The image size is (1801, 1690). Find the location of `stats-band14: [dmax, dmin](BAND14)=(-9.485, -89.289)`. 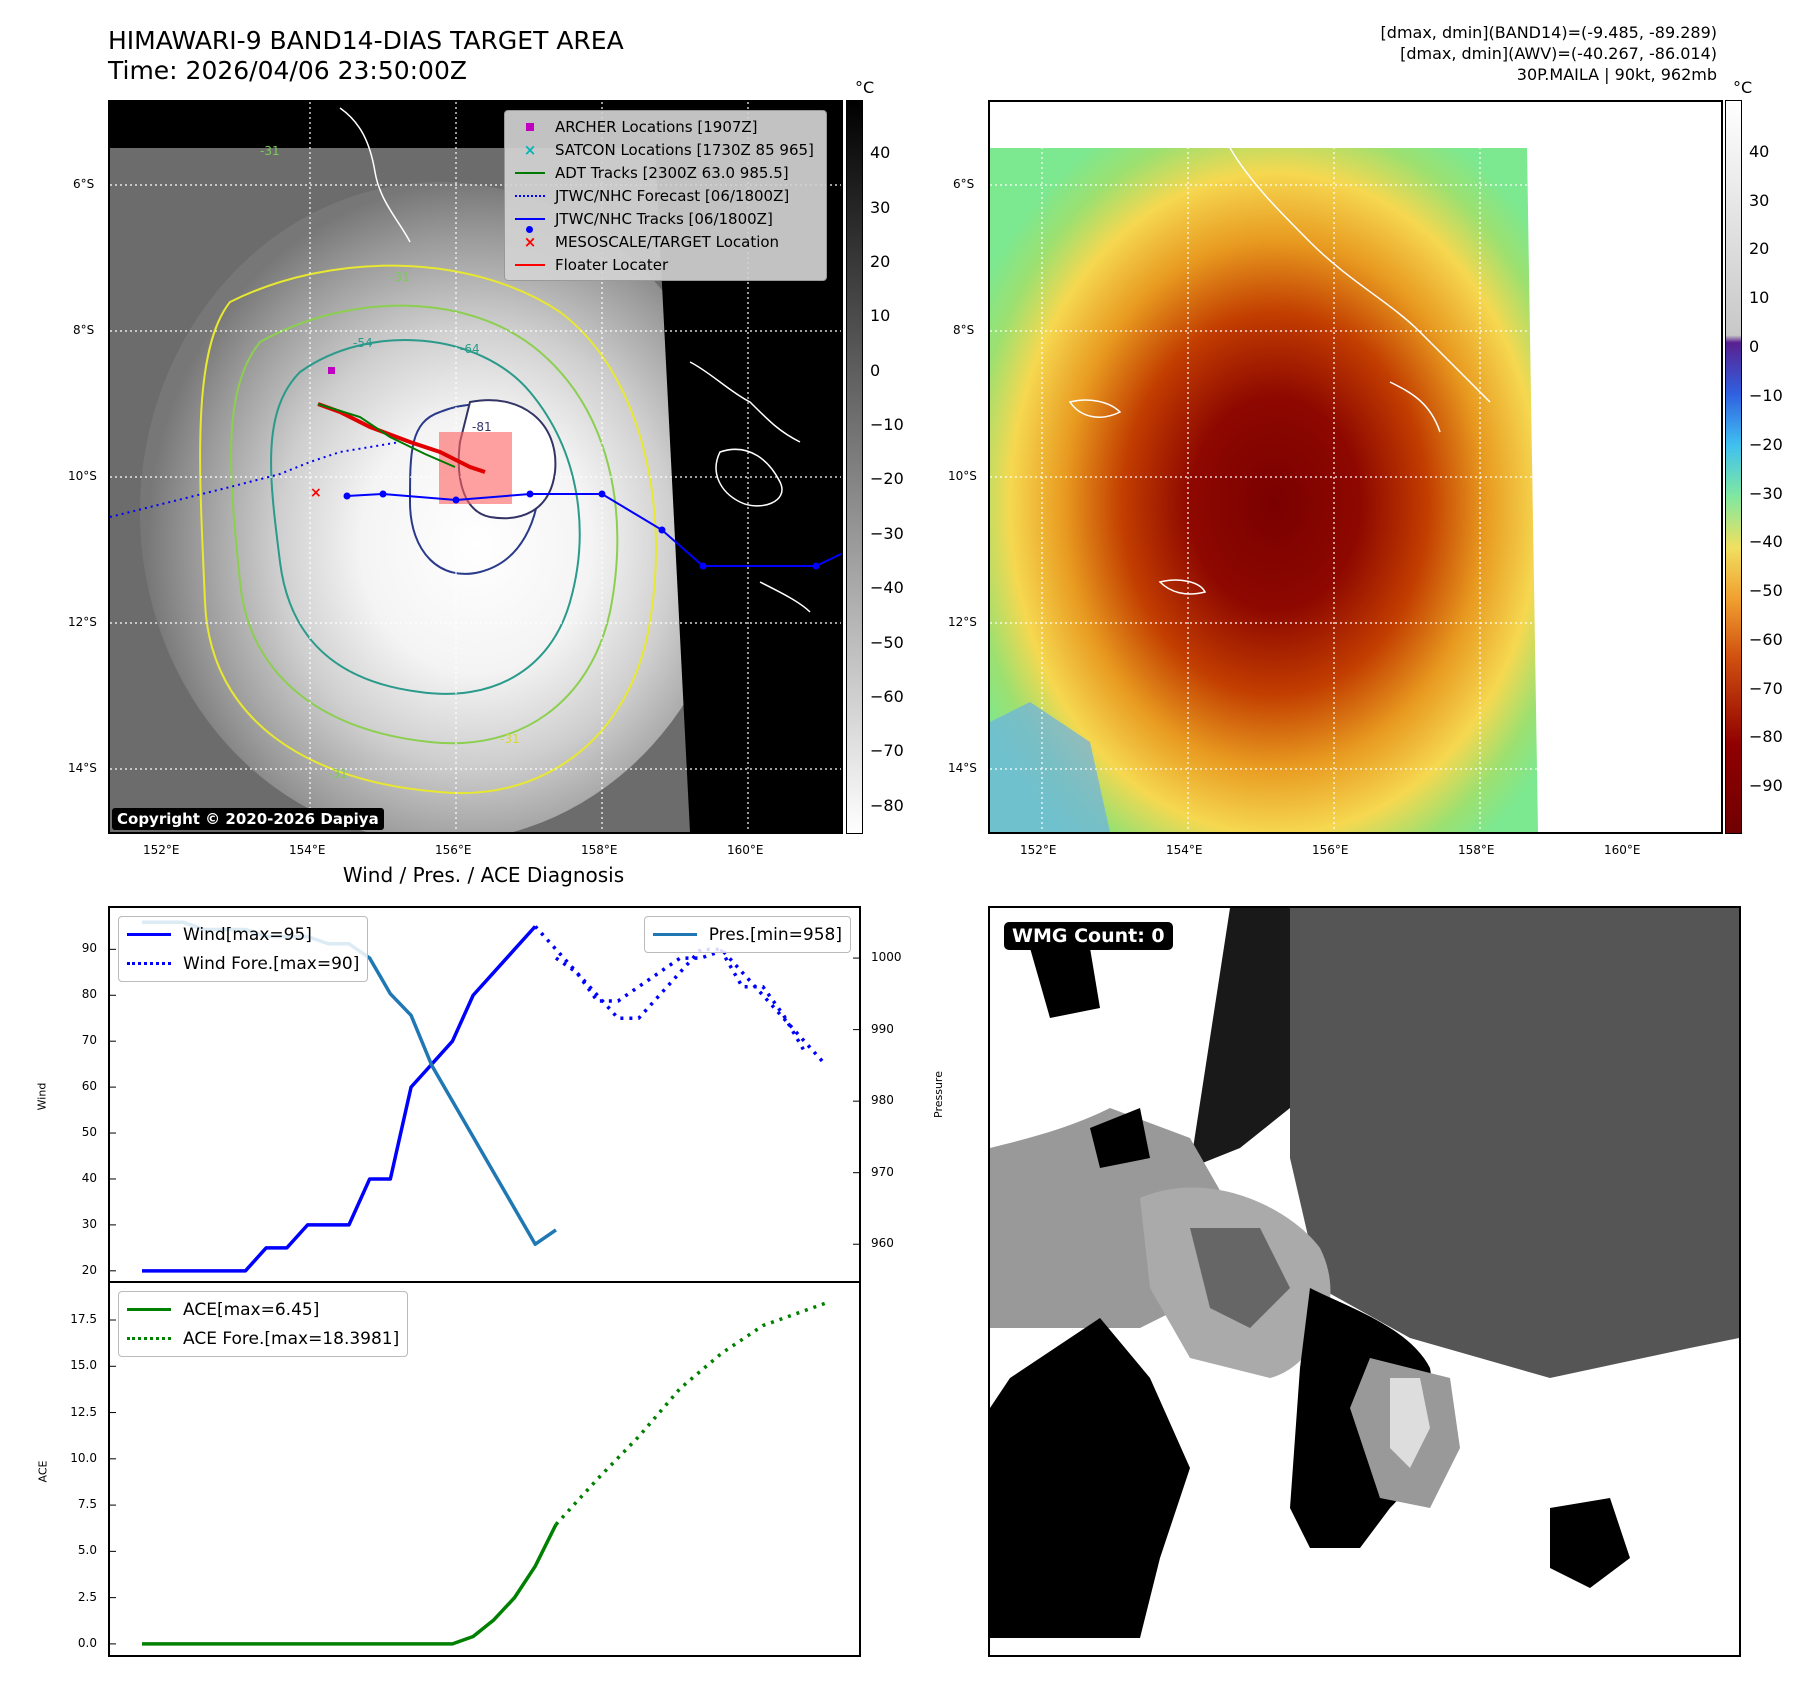

stats-band14: [dmax, dmin](BAND14)=(-9.485, -89.289) is located at coordinates (1548, 32).